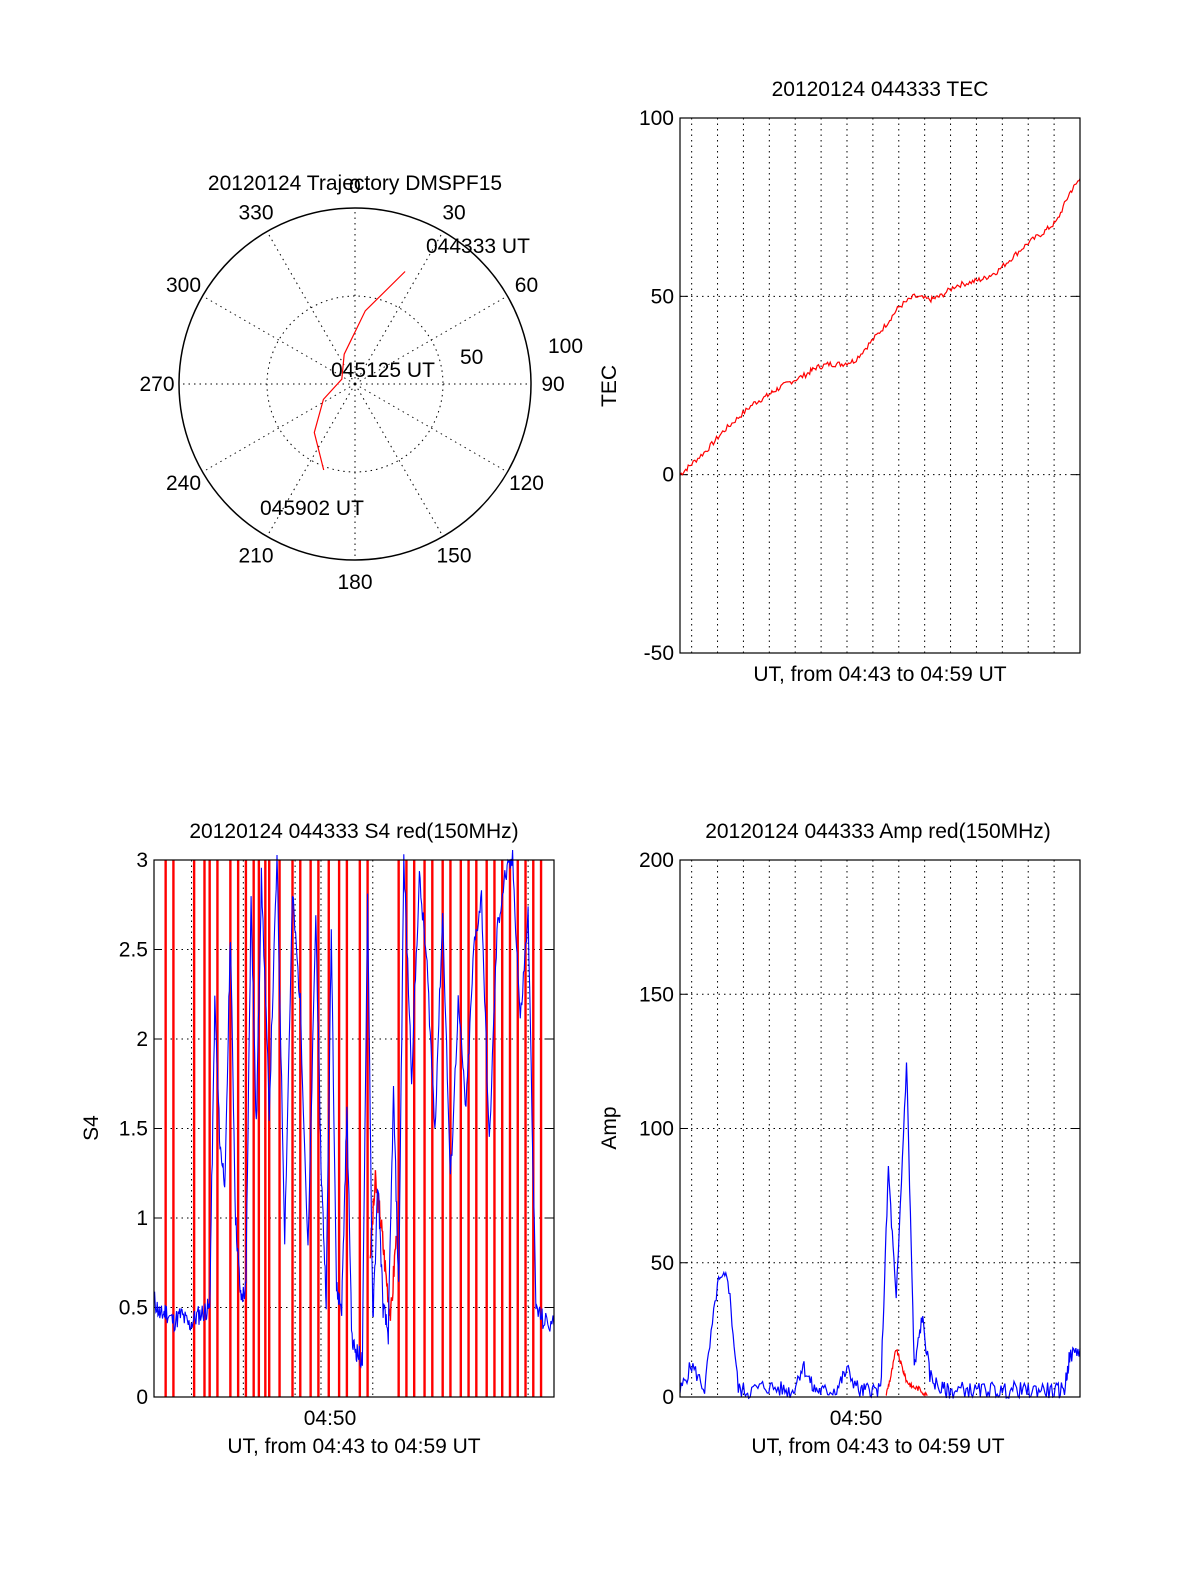 This screenshot has height=1575, width=1200. I want to click on polar-angle-label-60: 60, so click(526, 285).